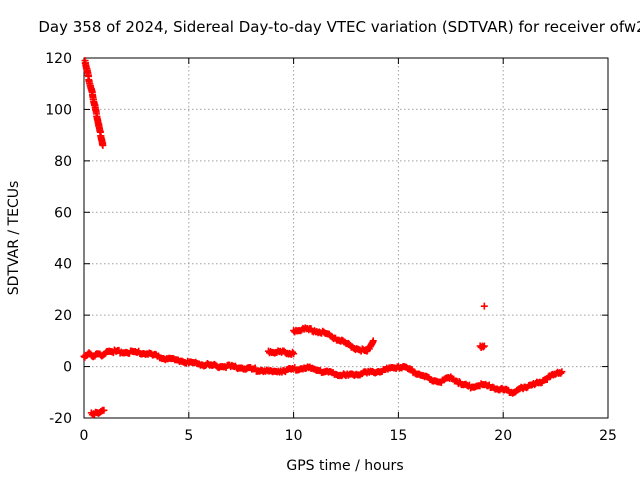 This screenshot has width=640, height=480. I want to click on x-tick-label: 5, so click(188, 436).